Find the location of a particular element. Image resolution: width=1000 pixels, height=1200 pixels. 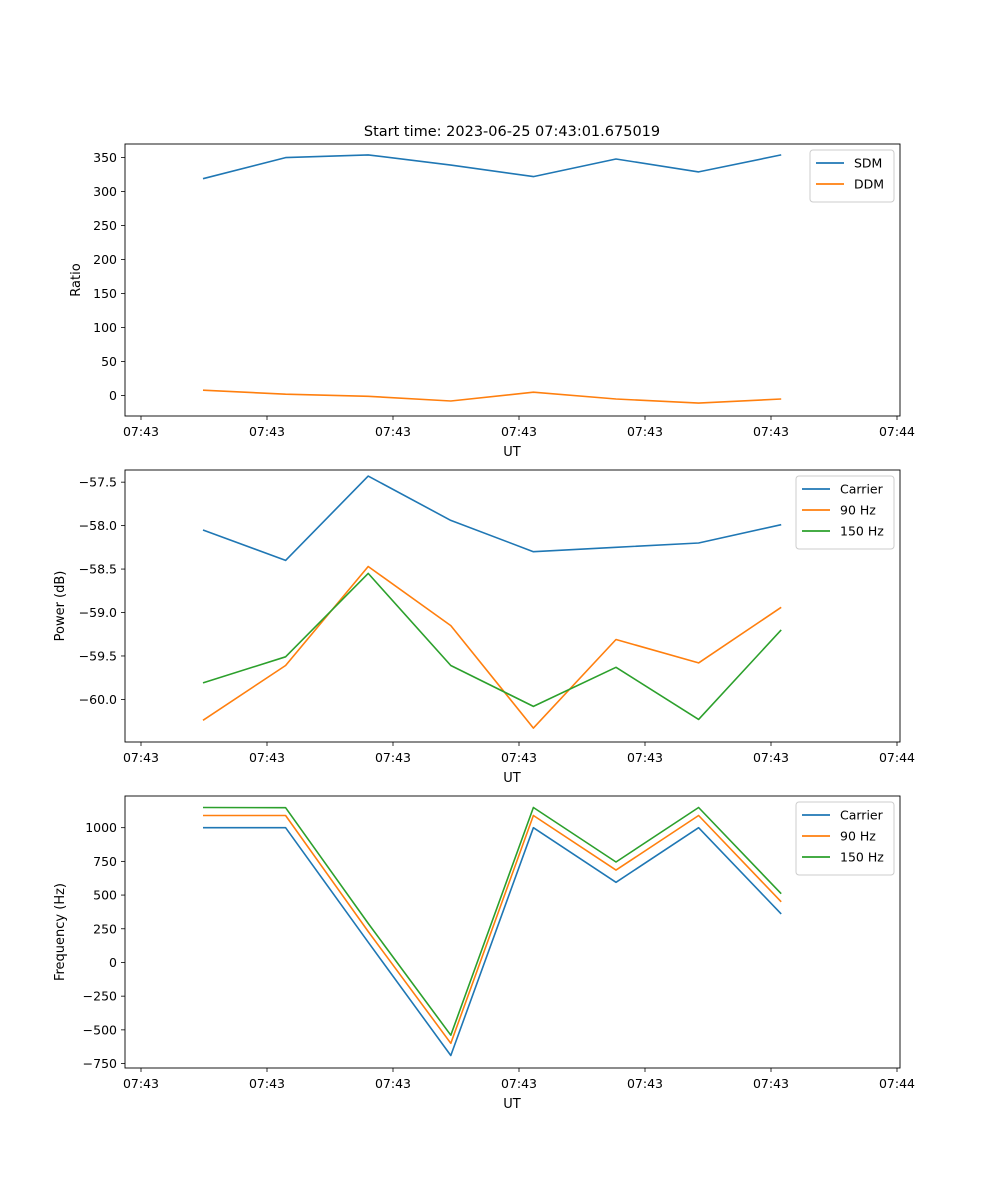

y-tick-label: −750 is located at coordinates (100, 1063).